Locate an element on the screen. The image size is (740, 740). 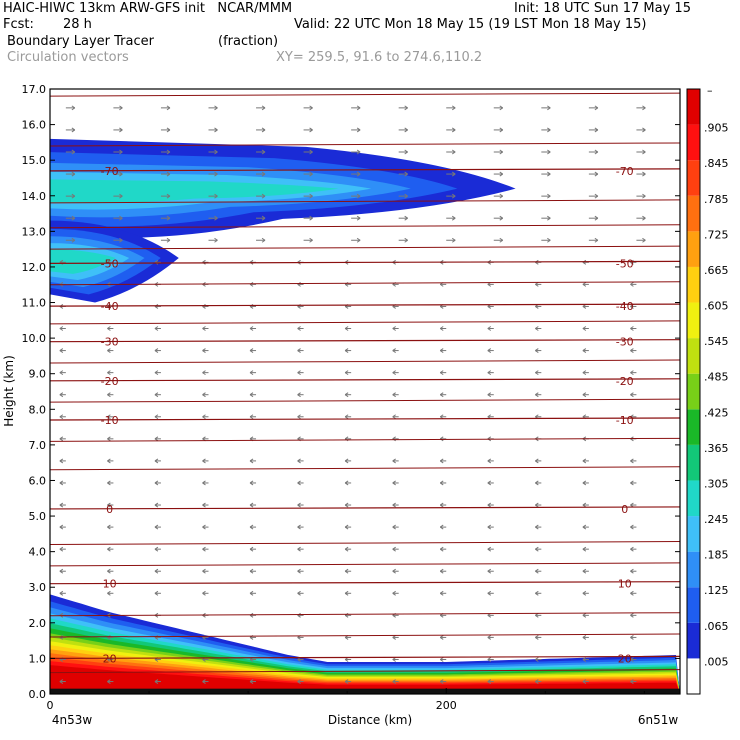
colorbar-label: .665 is located at coordinates (716, 270).